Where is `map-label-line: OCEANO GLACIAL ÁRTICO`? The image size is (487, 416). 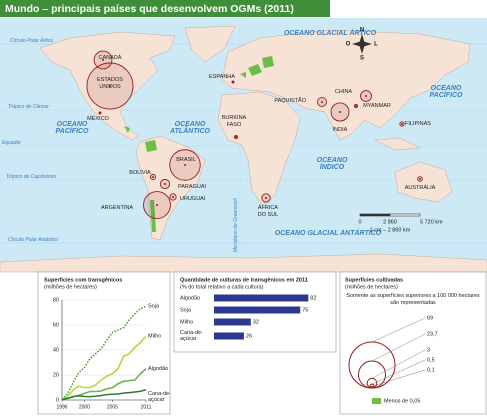
map-label-line: OCEANO GLACIAL ÁRTICO is located at coordinates (330, 32).